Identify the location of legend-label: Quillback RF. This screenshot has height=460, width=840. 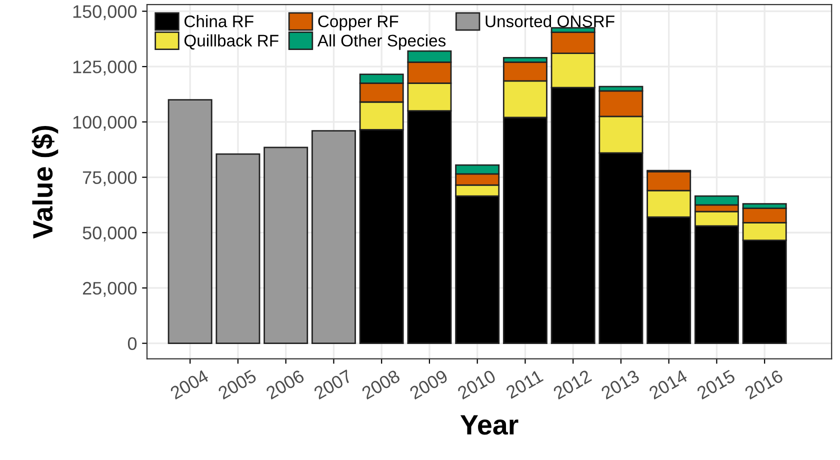
(231, 42).